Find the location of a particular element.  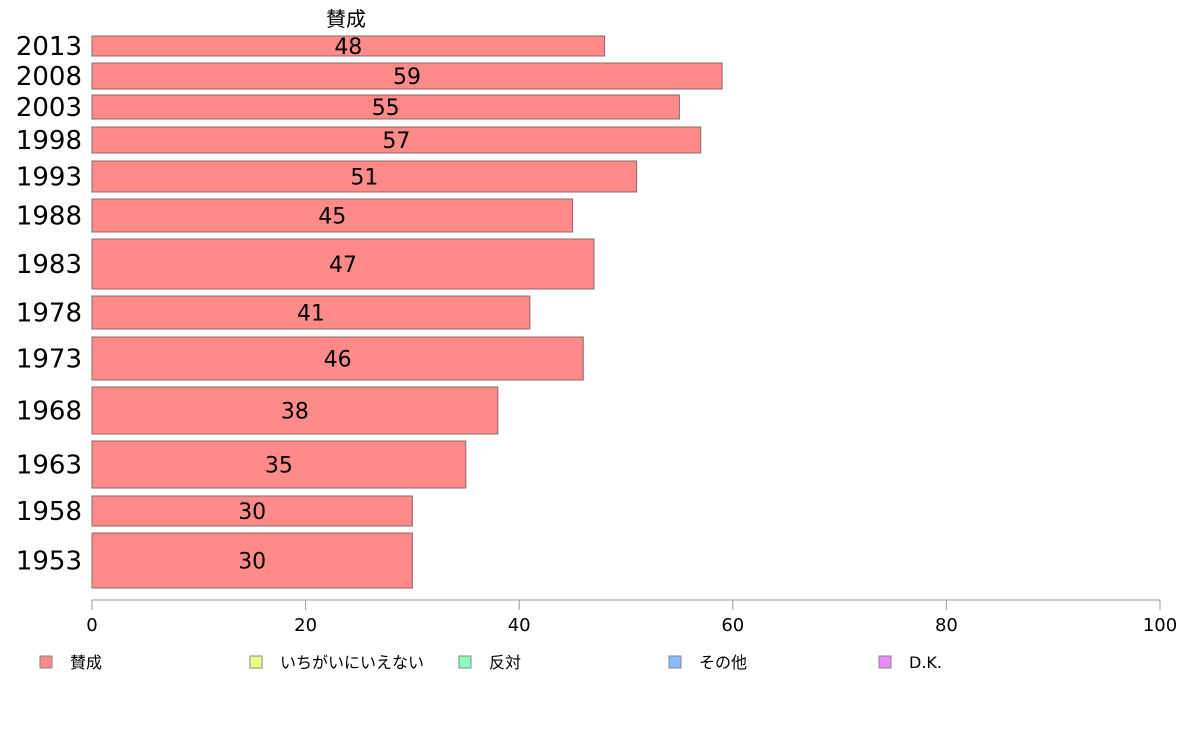

value-label-1983: 47 is located at coordinates (343, 265).